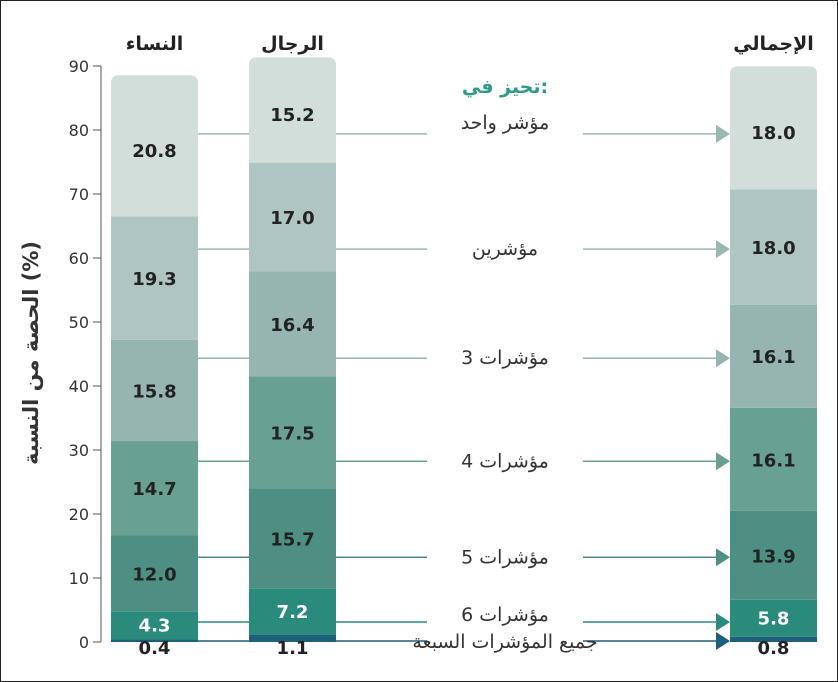 The height and width of the screenshot is (682, 838). I want to click on series-label: مؤشر واحد, so click(505, 123).